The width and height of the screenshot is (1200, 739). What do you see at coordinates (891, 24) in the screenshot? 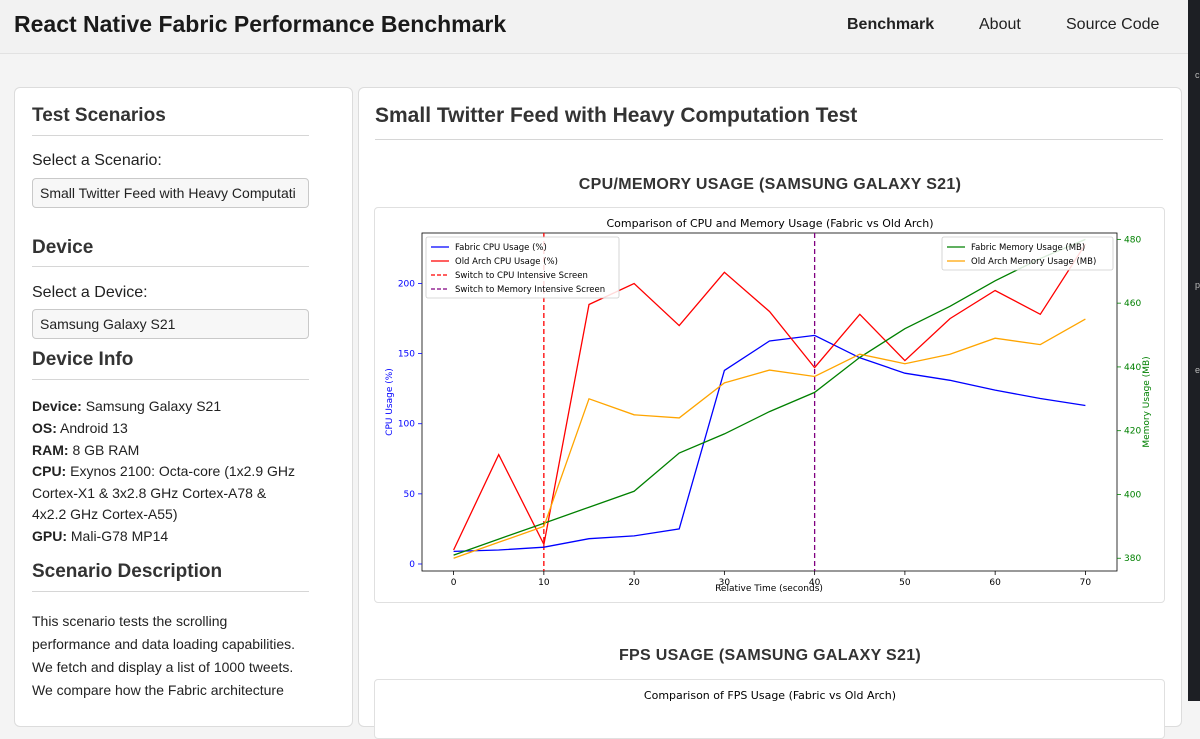
I see `nav-benchmark: Benchmark` at bounding box center [891, 24].